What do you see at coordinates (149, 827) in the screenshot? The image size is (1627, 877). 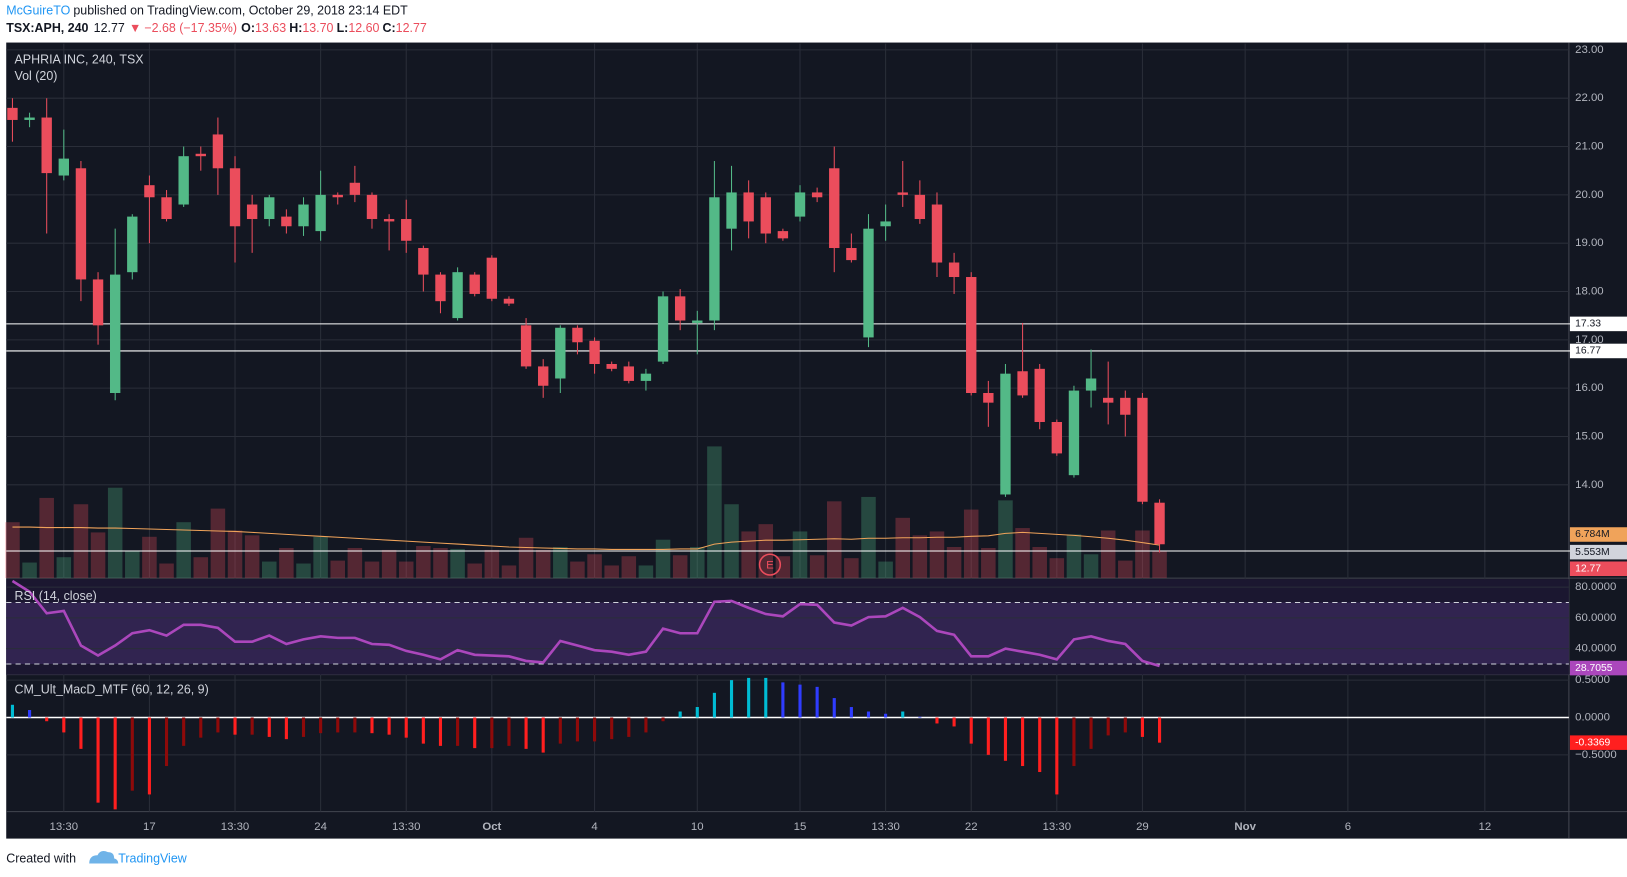 I see `x-tick-label: 17` at bounding box center [149, 827].